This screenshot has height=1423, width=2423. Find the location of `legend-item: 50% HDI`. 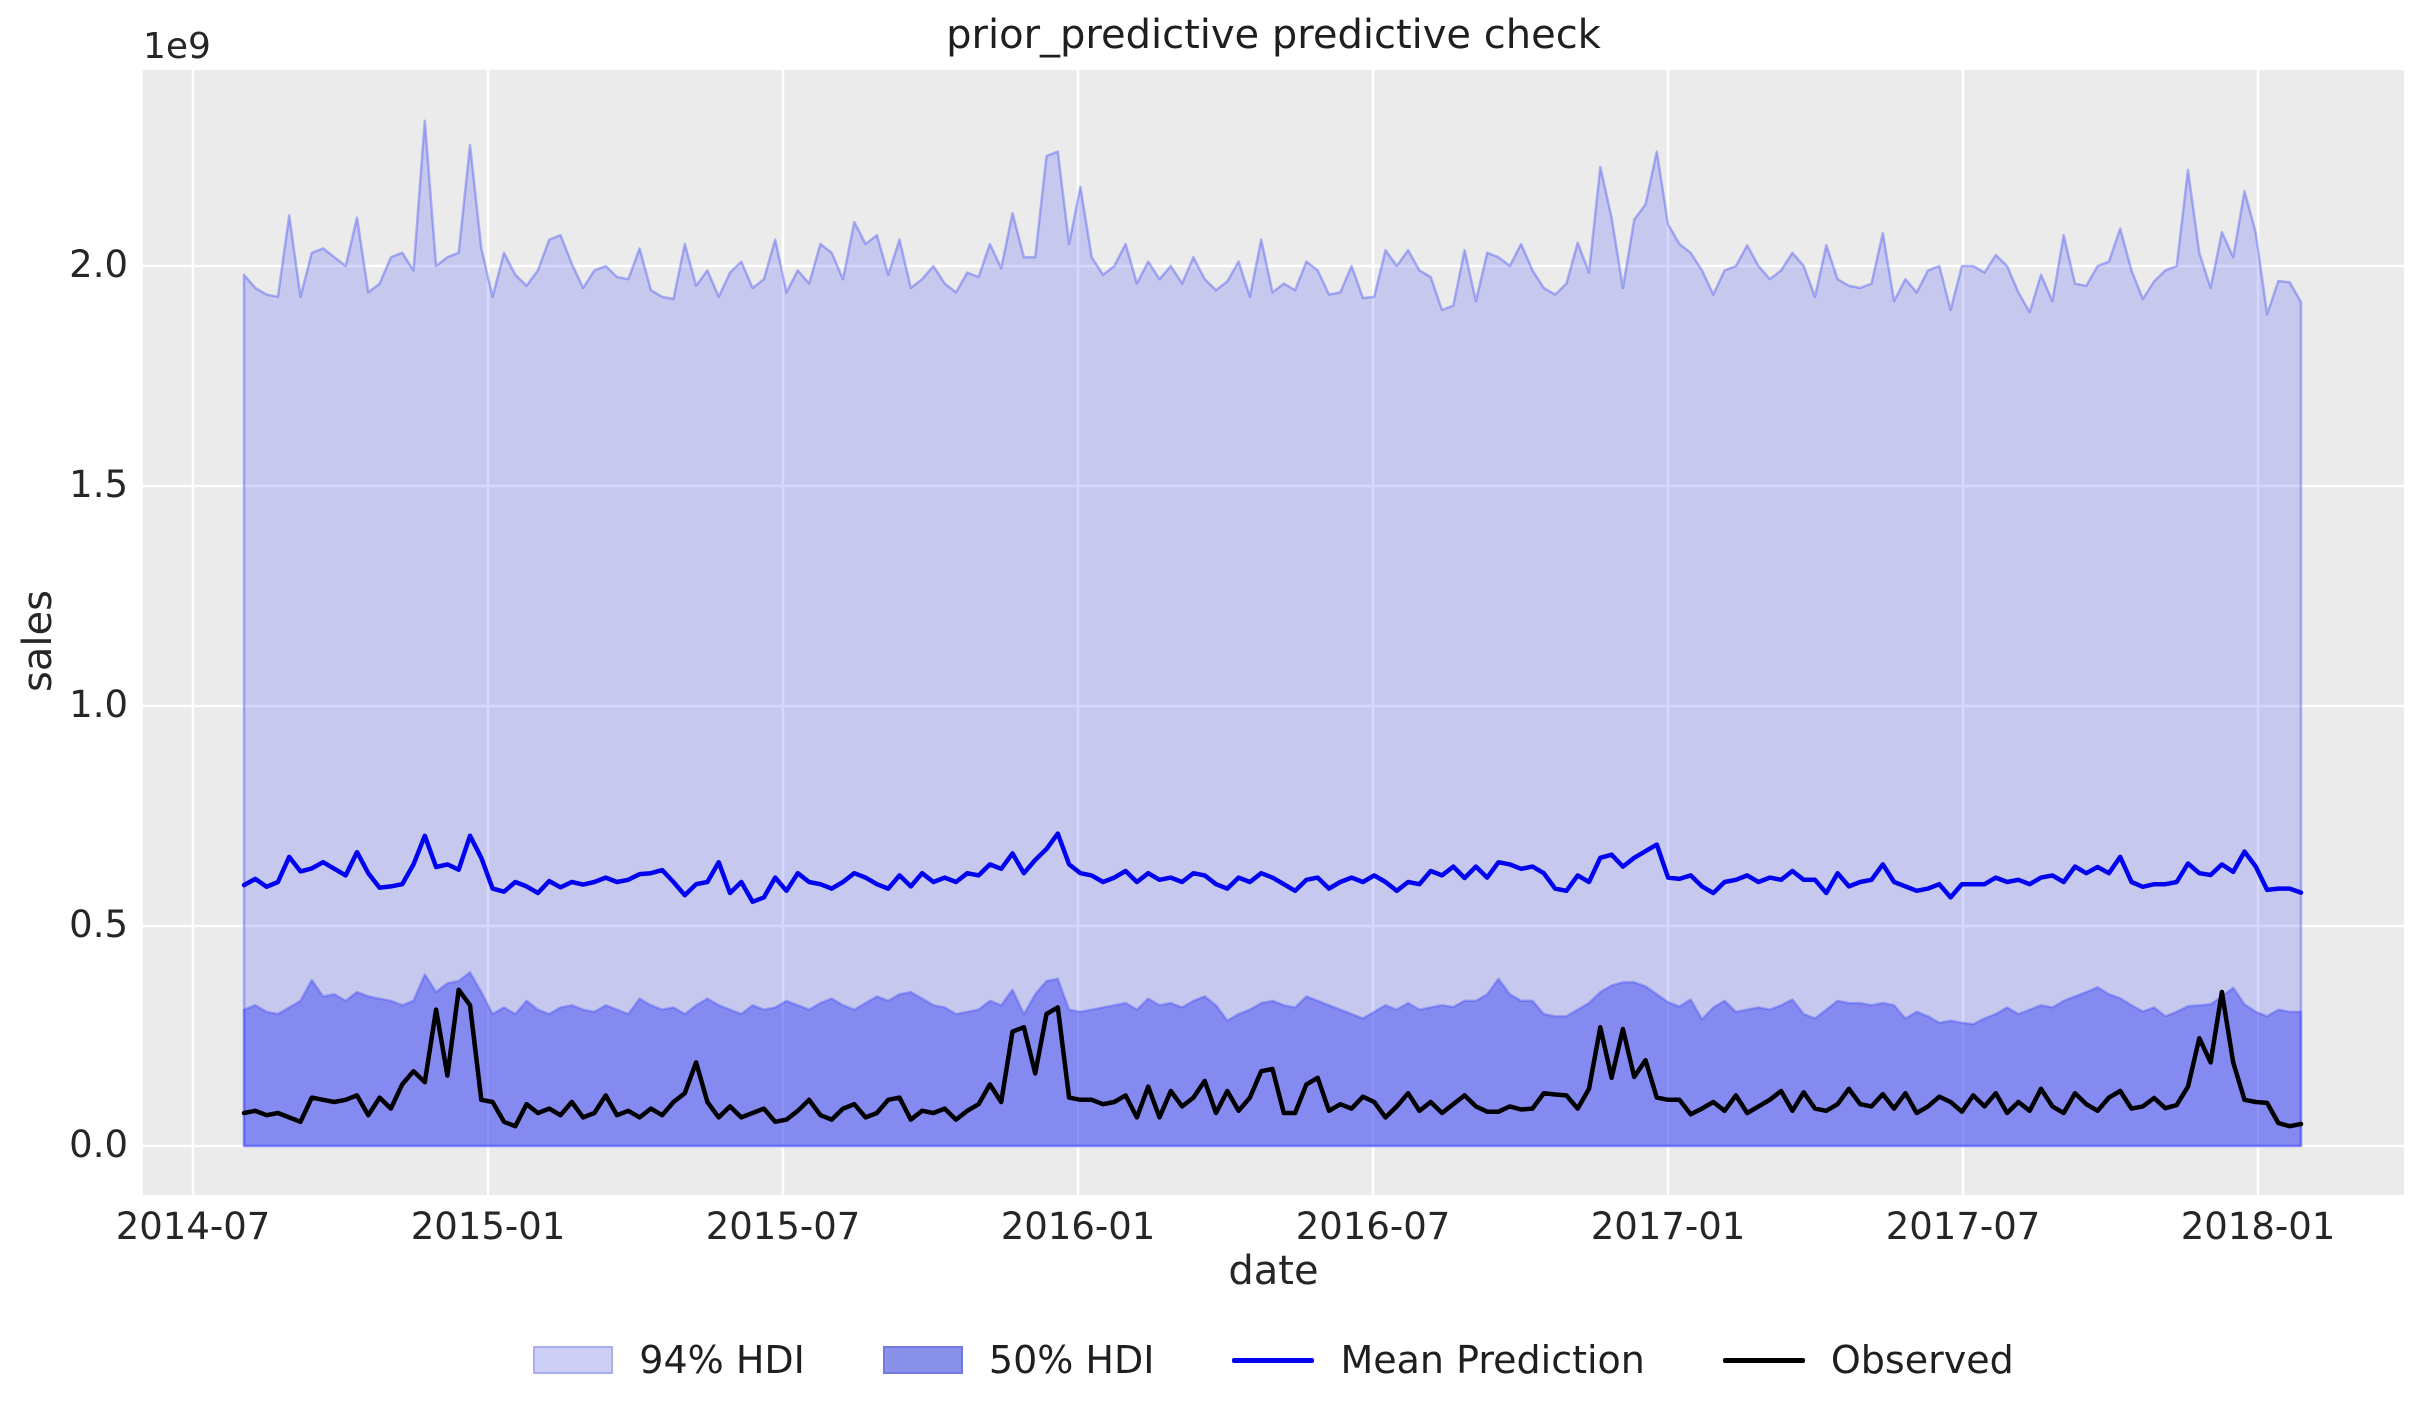

legend-item: 50% HDI is located at coordinates (1018, 1360).